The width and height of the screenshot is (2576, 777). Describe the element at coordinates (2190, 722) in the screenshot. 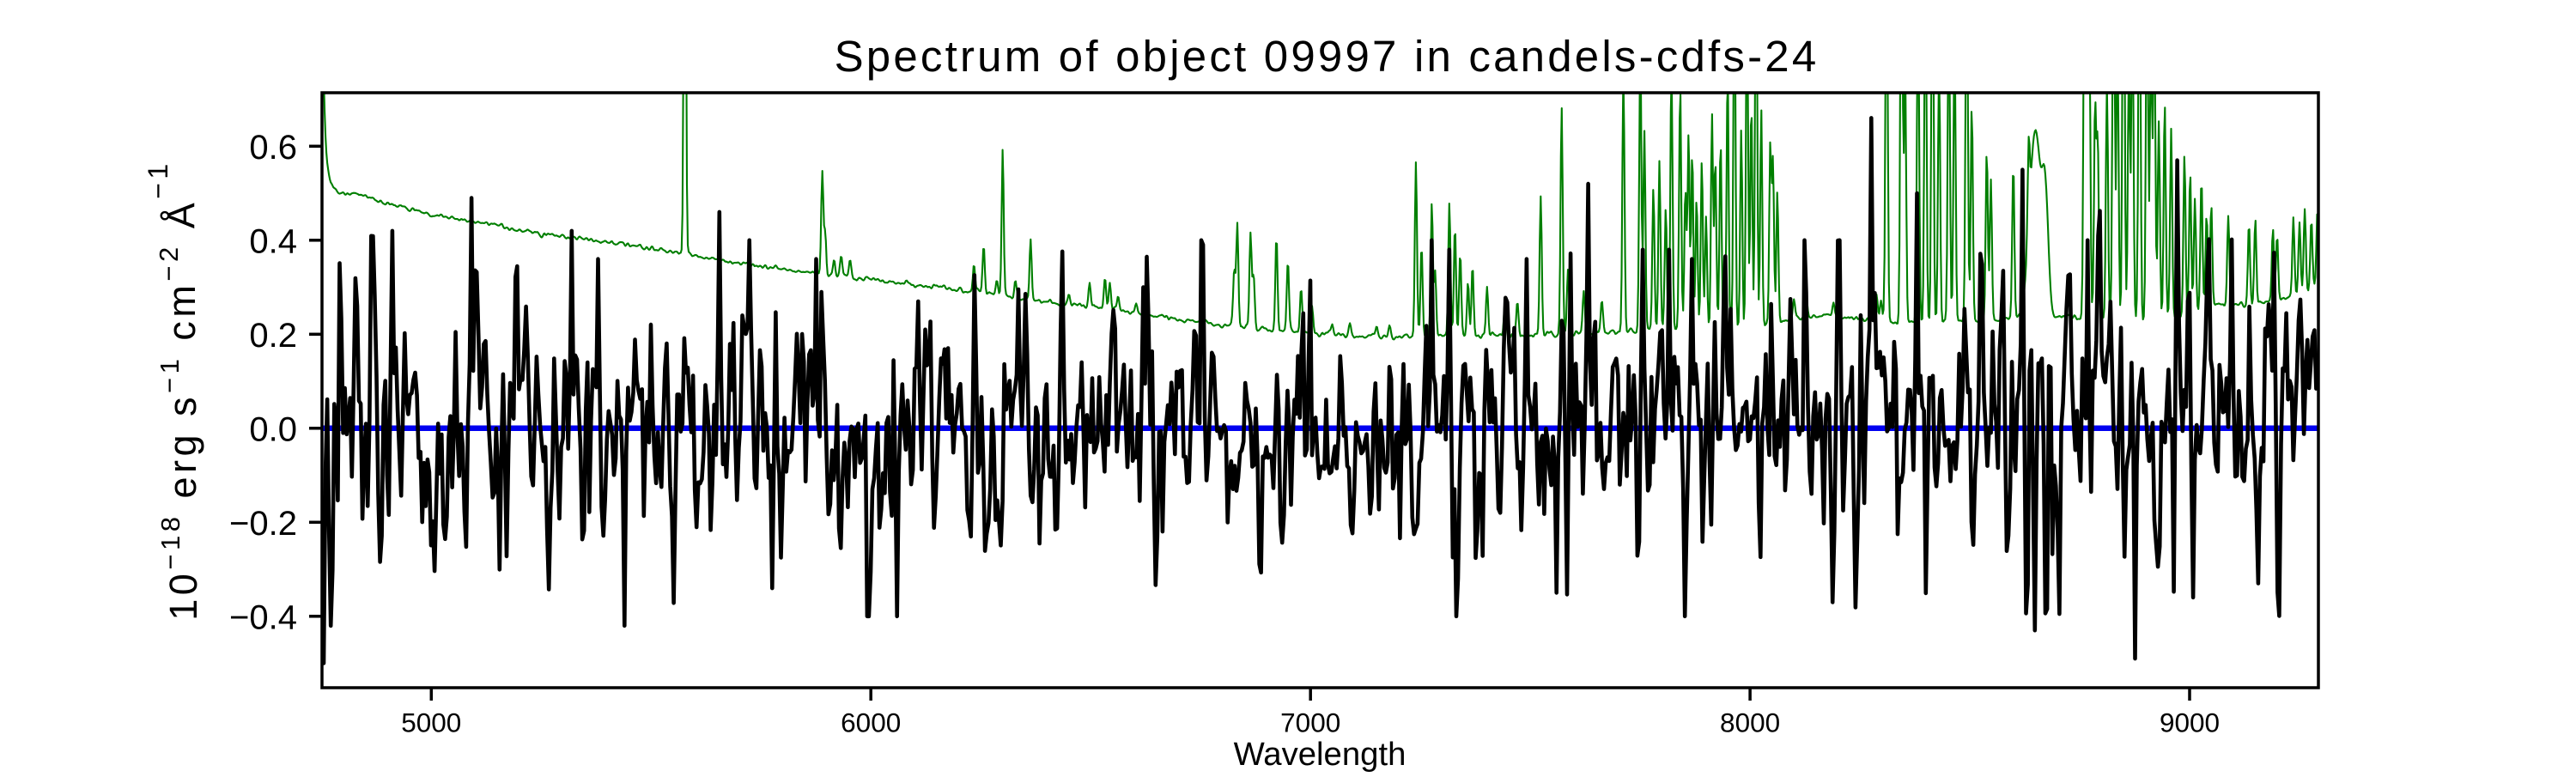

I see `svg-text: 9000` at that location.